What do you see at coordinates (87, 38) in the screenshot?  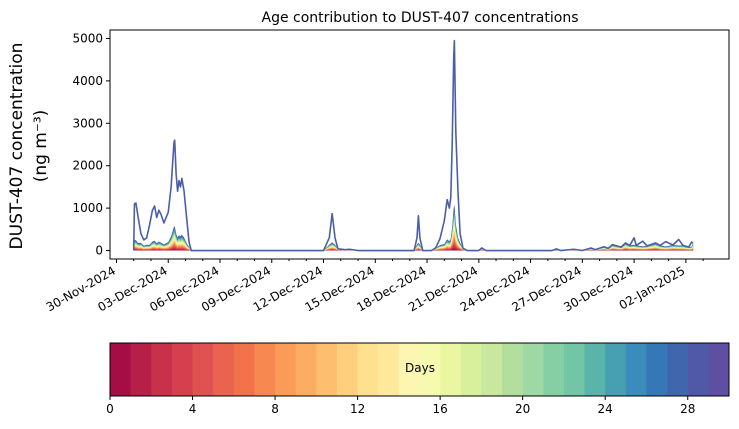 I see `y-tick-label: 5000` at bounding box center [87, 38].